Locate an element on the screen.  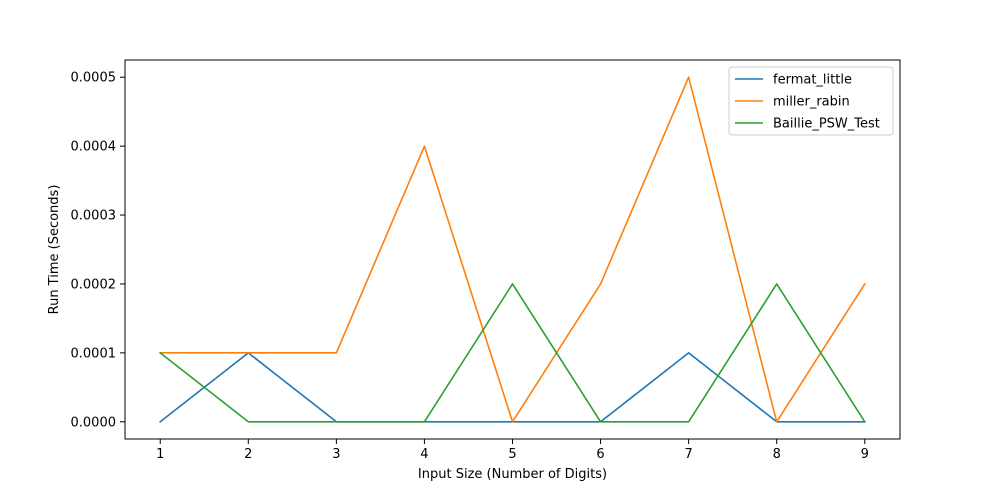
x-tick-label: 4 is located at coordinates (424, 454).